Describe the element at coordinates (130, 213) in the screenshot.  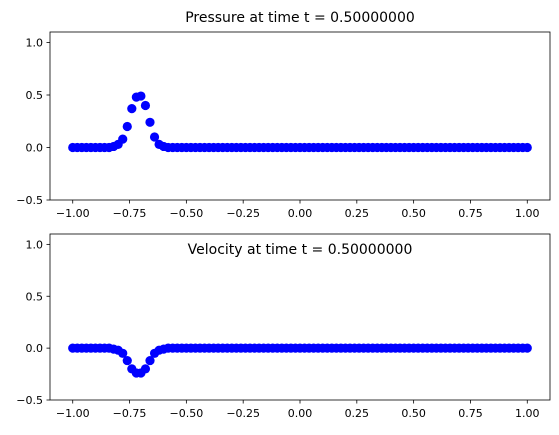
I see `pressure-x-tick-label: −0.75` at that location.